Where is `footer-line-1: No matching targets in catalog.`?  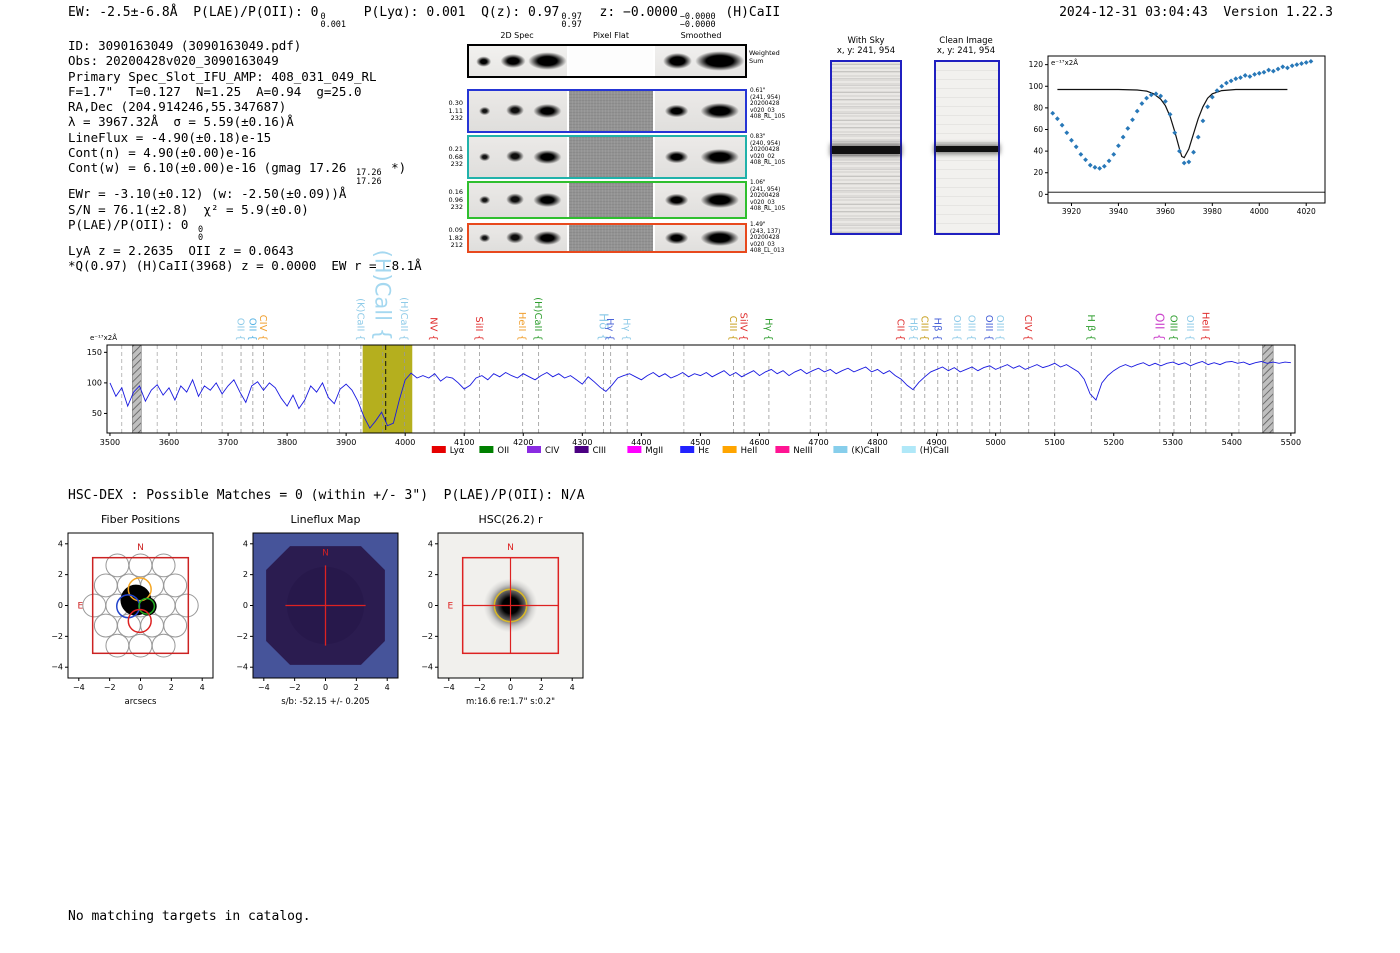
footer-line-1: No matching targets in catalog. is located at coordinates (189, 916).